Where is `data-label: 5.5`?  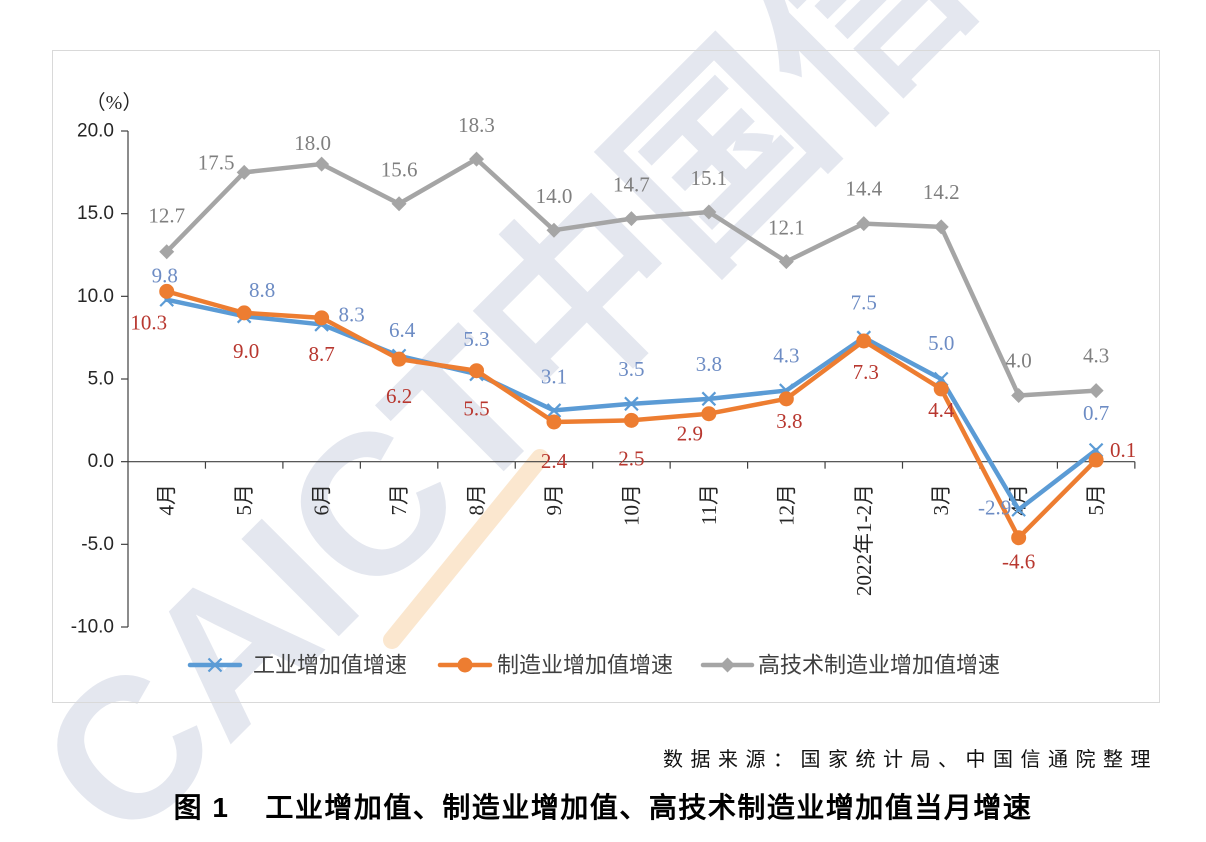 data-label: 5.5 is located at coordinates (476, 409).